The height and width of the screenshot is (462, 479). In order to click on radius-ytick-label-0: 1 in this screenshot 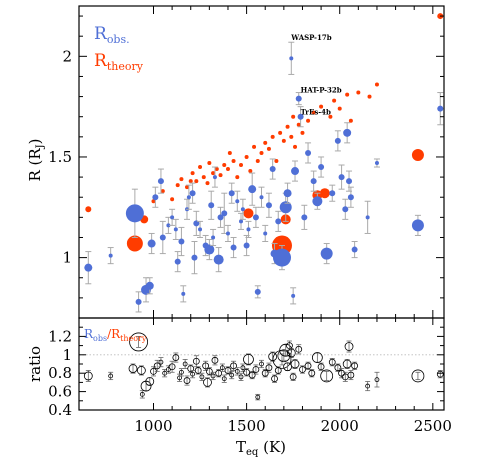, I will do `click(67, 258)`.